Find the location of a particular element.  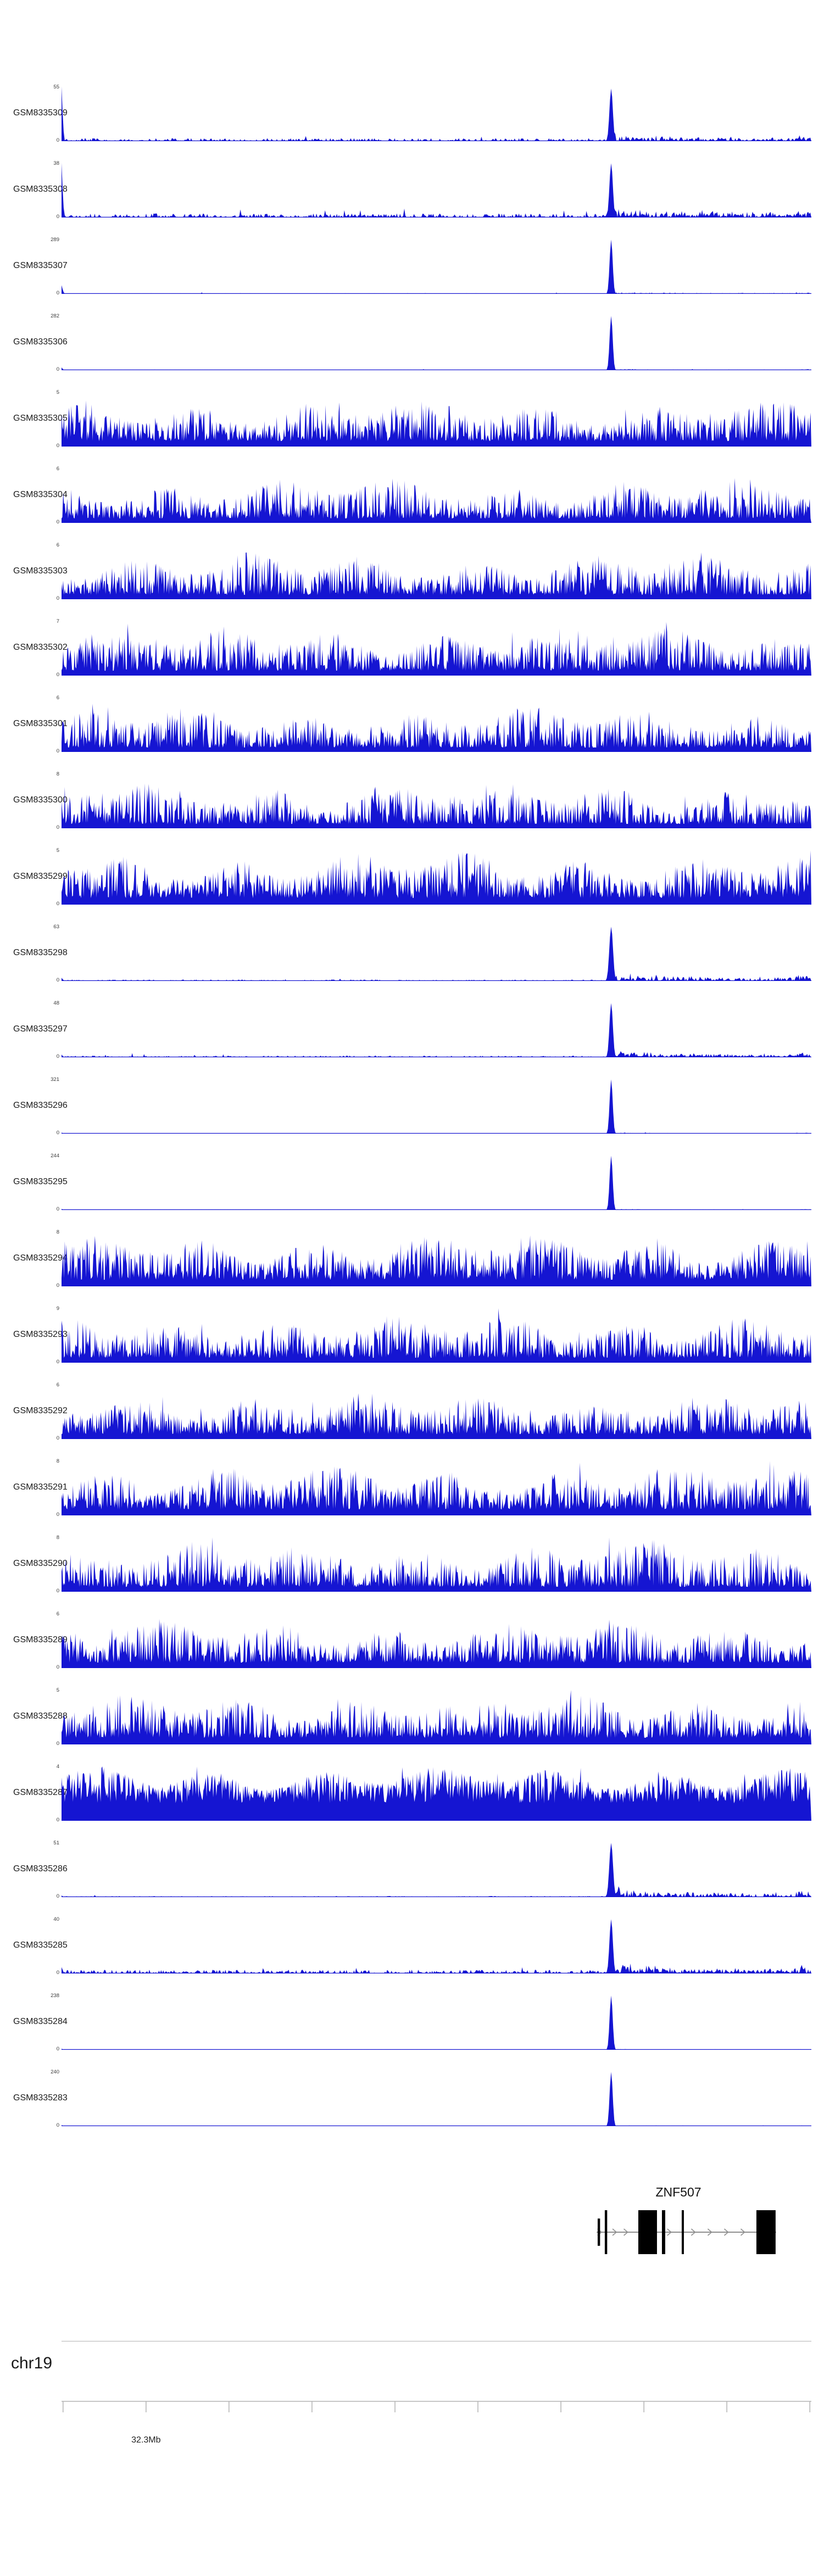

track-label: GSM8335283 is located at coordinates (40, 2098).